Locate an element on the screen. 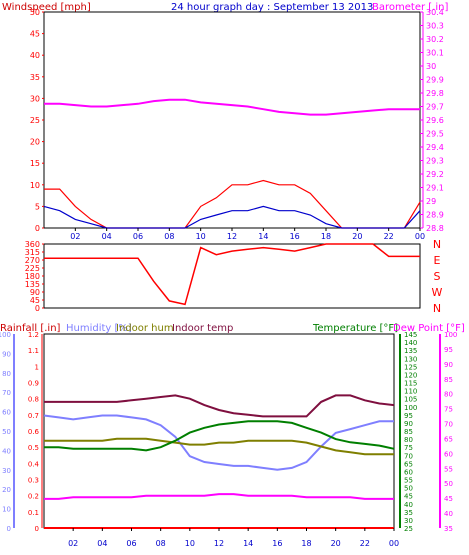  dewpoint-y-tick-label: 45 is located at coordinates (448, 499).